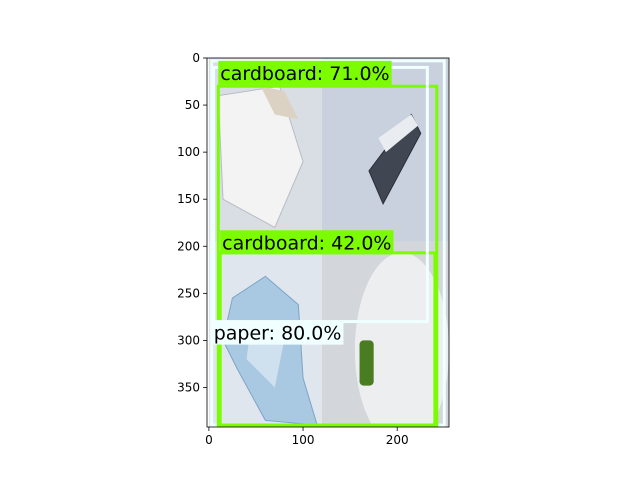 The image size is (640, 480). Describe the element at coordinates (188, 387) in the screenshot. I see `y-tick-label: 350` at that location.